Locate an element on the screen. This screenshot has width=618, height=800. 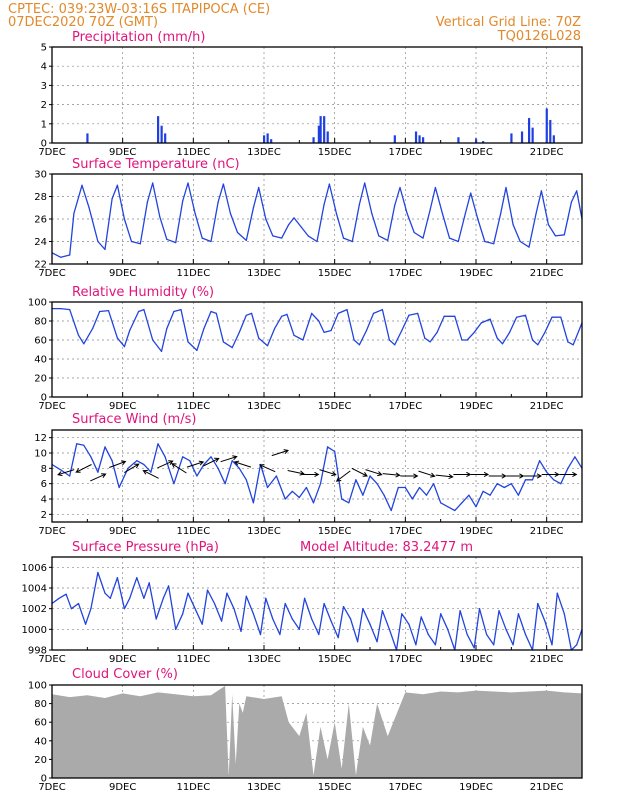
rh-frame is located at coordinates (317, 349).